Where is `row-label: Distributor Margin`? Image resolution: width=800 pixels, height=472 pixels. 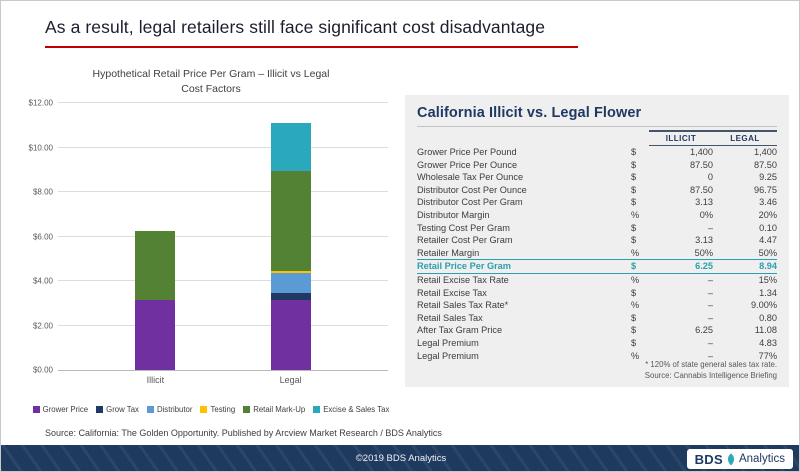 row-label: Distributor Margin is located at coordinates (453, 214).